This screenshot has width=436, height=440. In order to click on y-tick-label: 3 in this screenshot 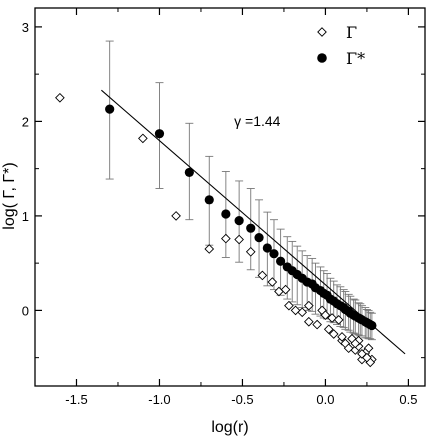, I will do `click(25, 27)`.